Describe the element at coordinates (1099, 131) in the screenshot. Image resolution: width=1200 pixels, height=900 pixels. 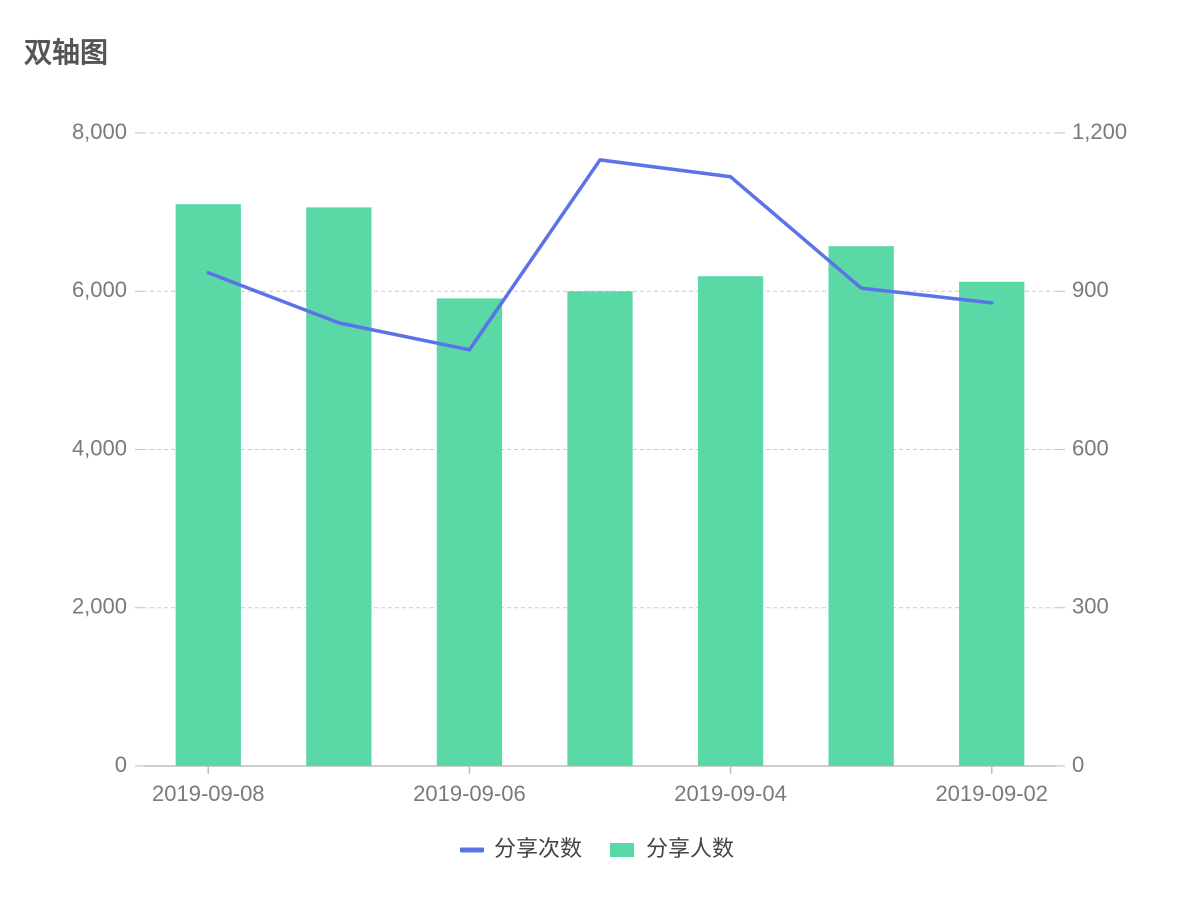
I see `y-right-tick-label-4: 1,200` at that location.